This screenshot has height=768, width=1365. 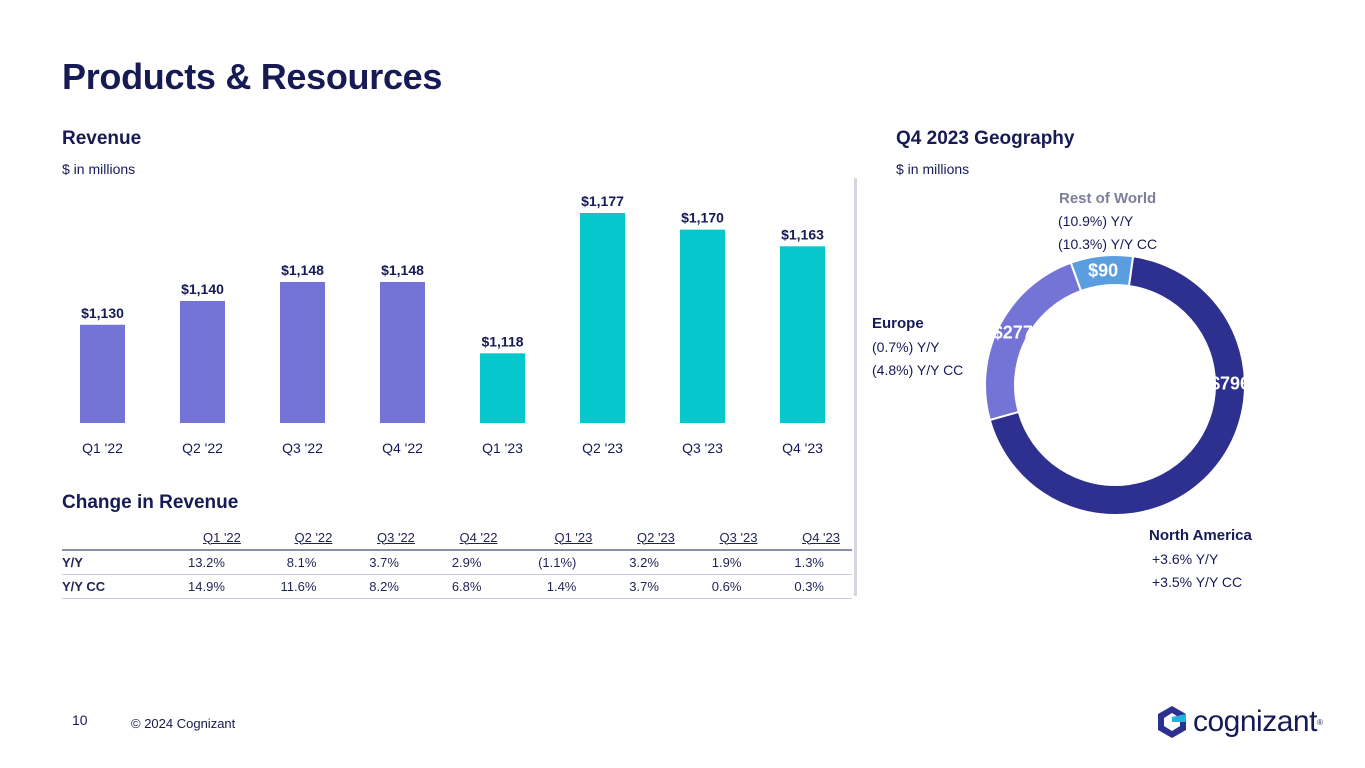 I want to click on x-tick-label: Q2 '22, so click(x=202, y=448).